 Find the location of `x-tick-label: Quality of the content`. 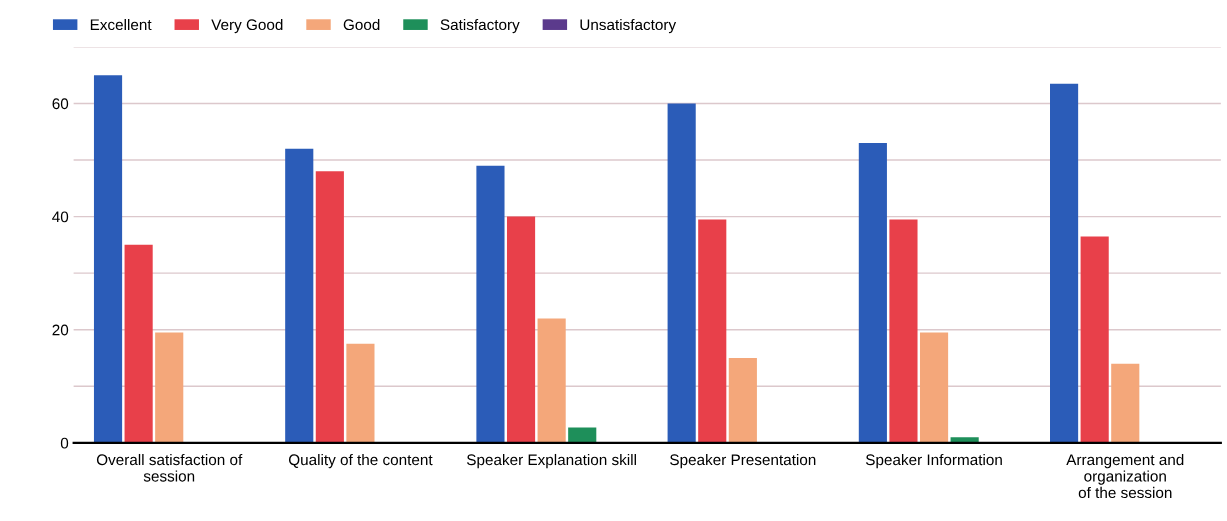

x-tick-label: Quality of the content is located at coordinates (360, 461).